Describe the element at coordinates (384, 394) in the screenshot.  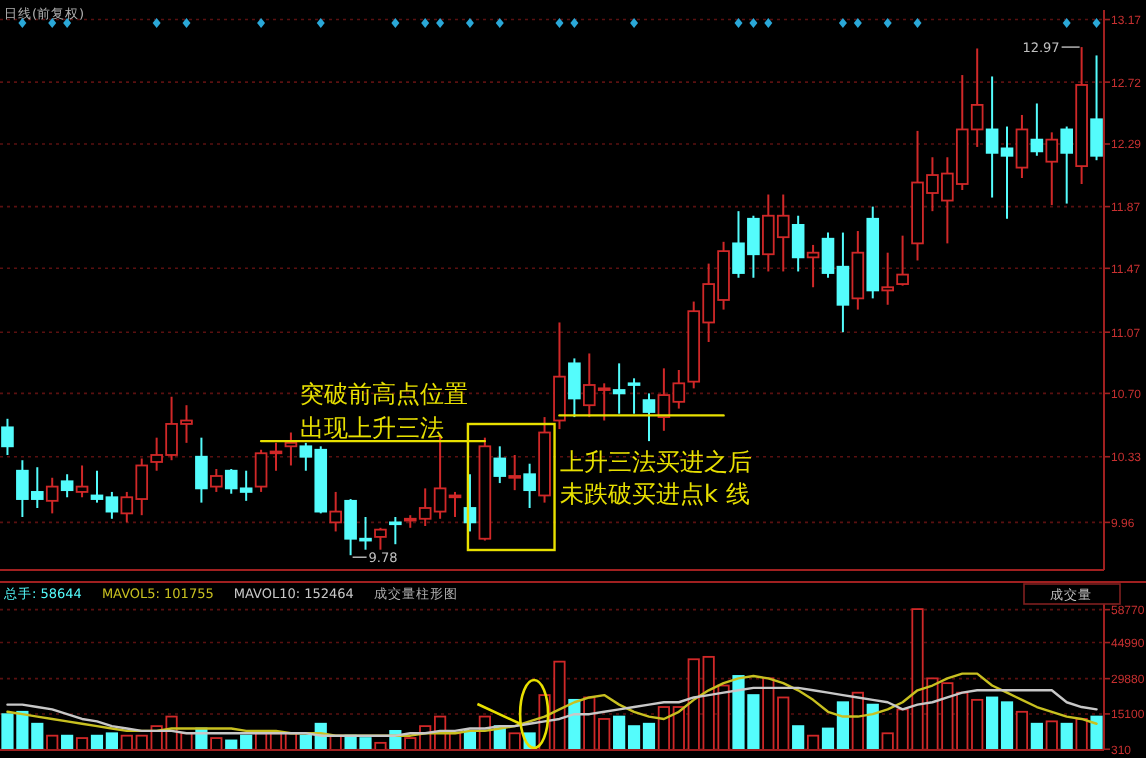
I see `annotation: 突破前高点位置` at that location.